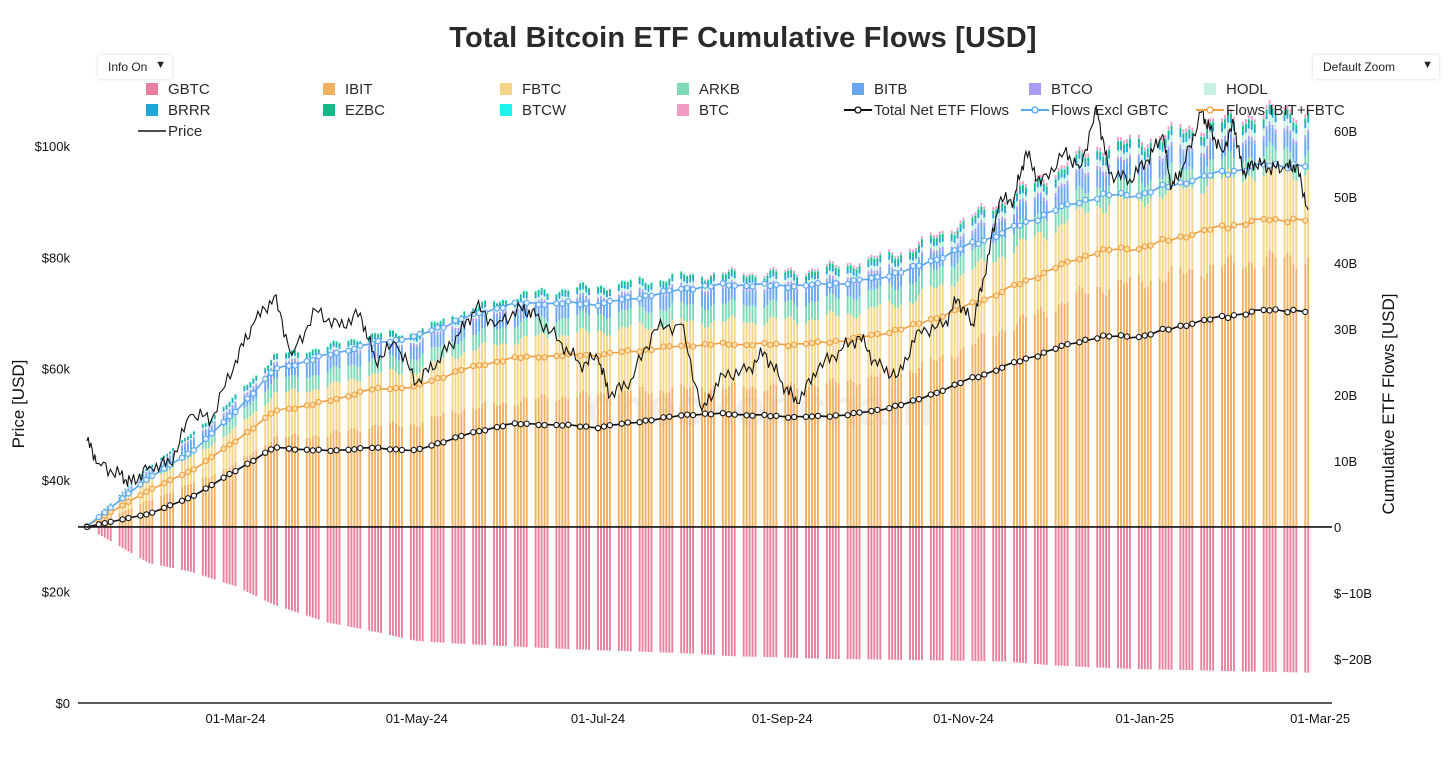 The width and height of the screenshot is (1456, 762). Describe the element at coordinates (161, 465) in the screenshot. I see `bar-bitb` at that location.